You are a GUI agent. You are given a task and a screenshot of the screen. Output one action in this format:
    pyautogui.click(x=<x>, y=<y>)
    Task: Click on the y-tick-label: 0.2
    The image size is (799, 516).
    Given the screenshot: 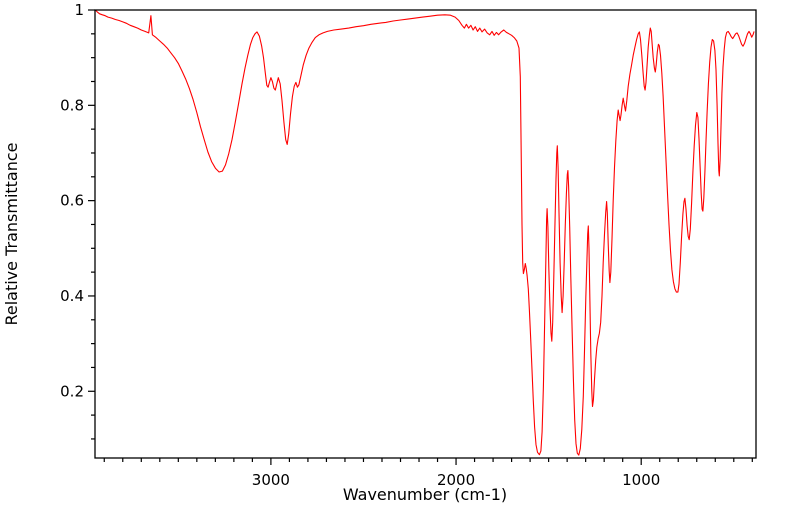 What is the action you would take?
    pyautogui.click(x=72, y=391)
    